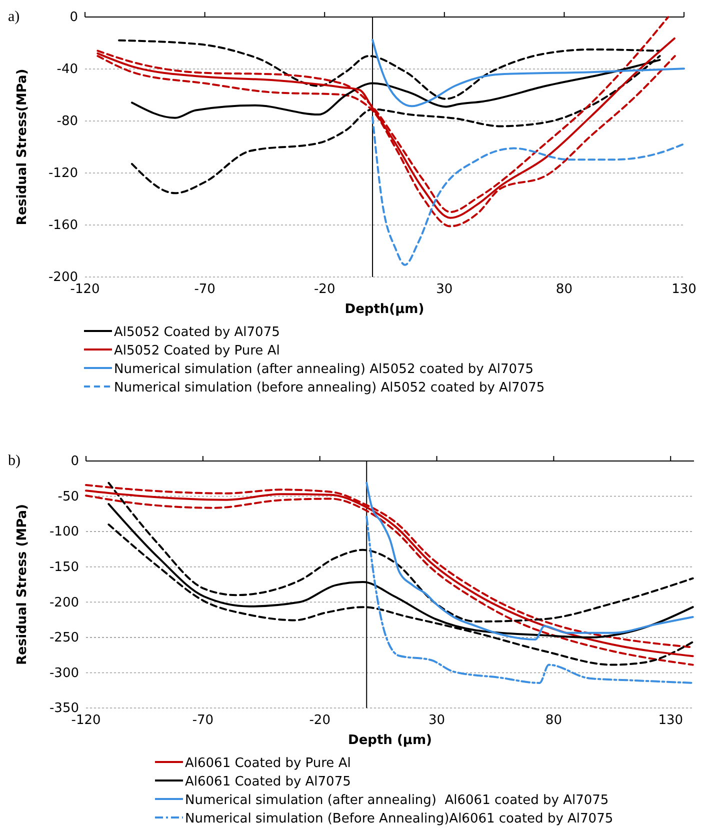  Describe the element at coordinates (14, 461) in the screenshot. I see `chart-title: b)` at that location.